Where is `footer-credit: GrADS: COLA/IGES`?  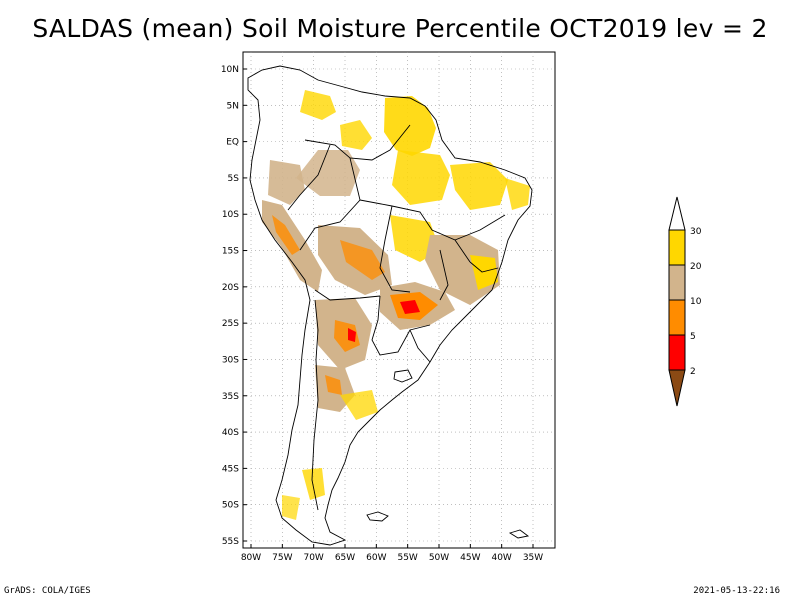 footer-credit: GrADS: COLA/IGES is located at coordinates (47, 591).